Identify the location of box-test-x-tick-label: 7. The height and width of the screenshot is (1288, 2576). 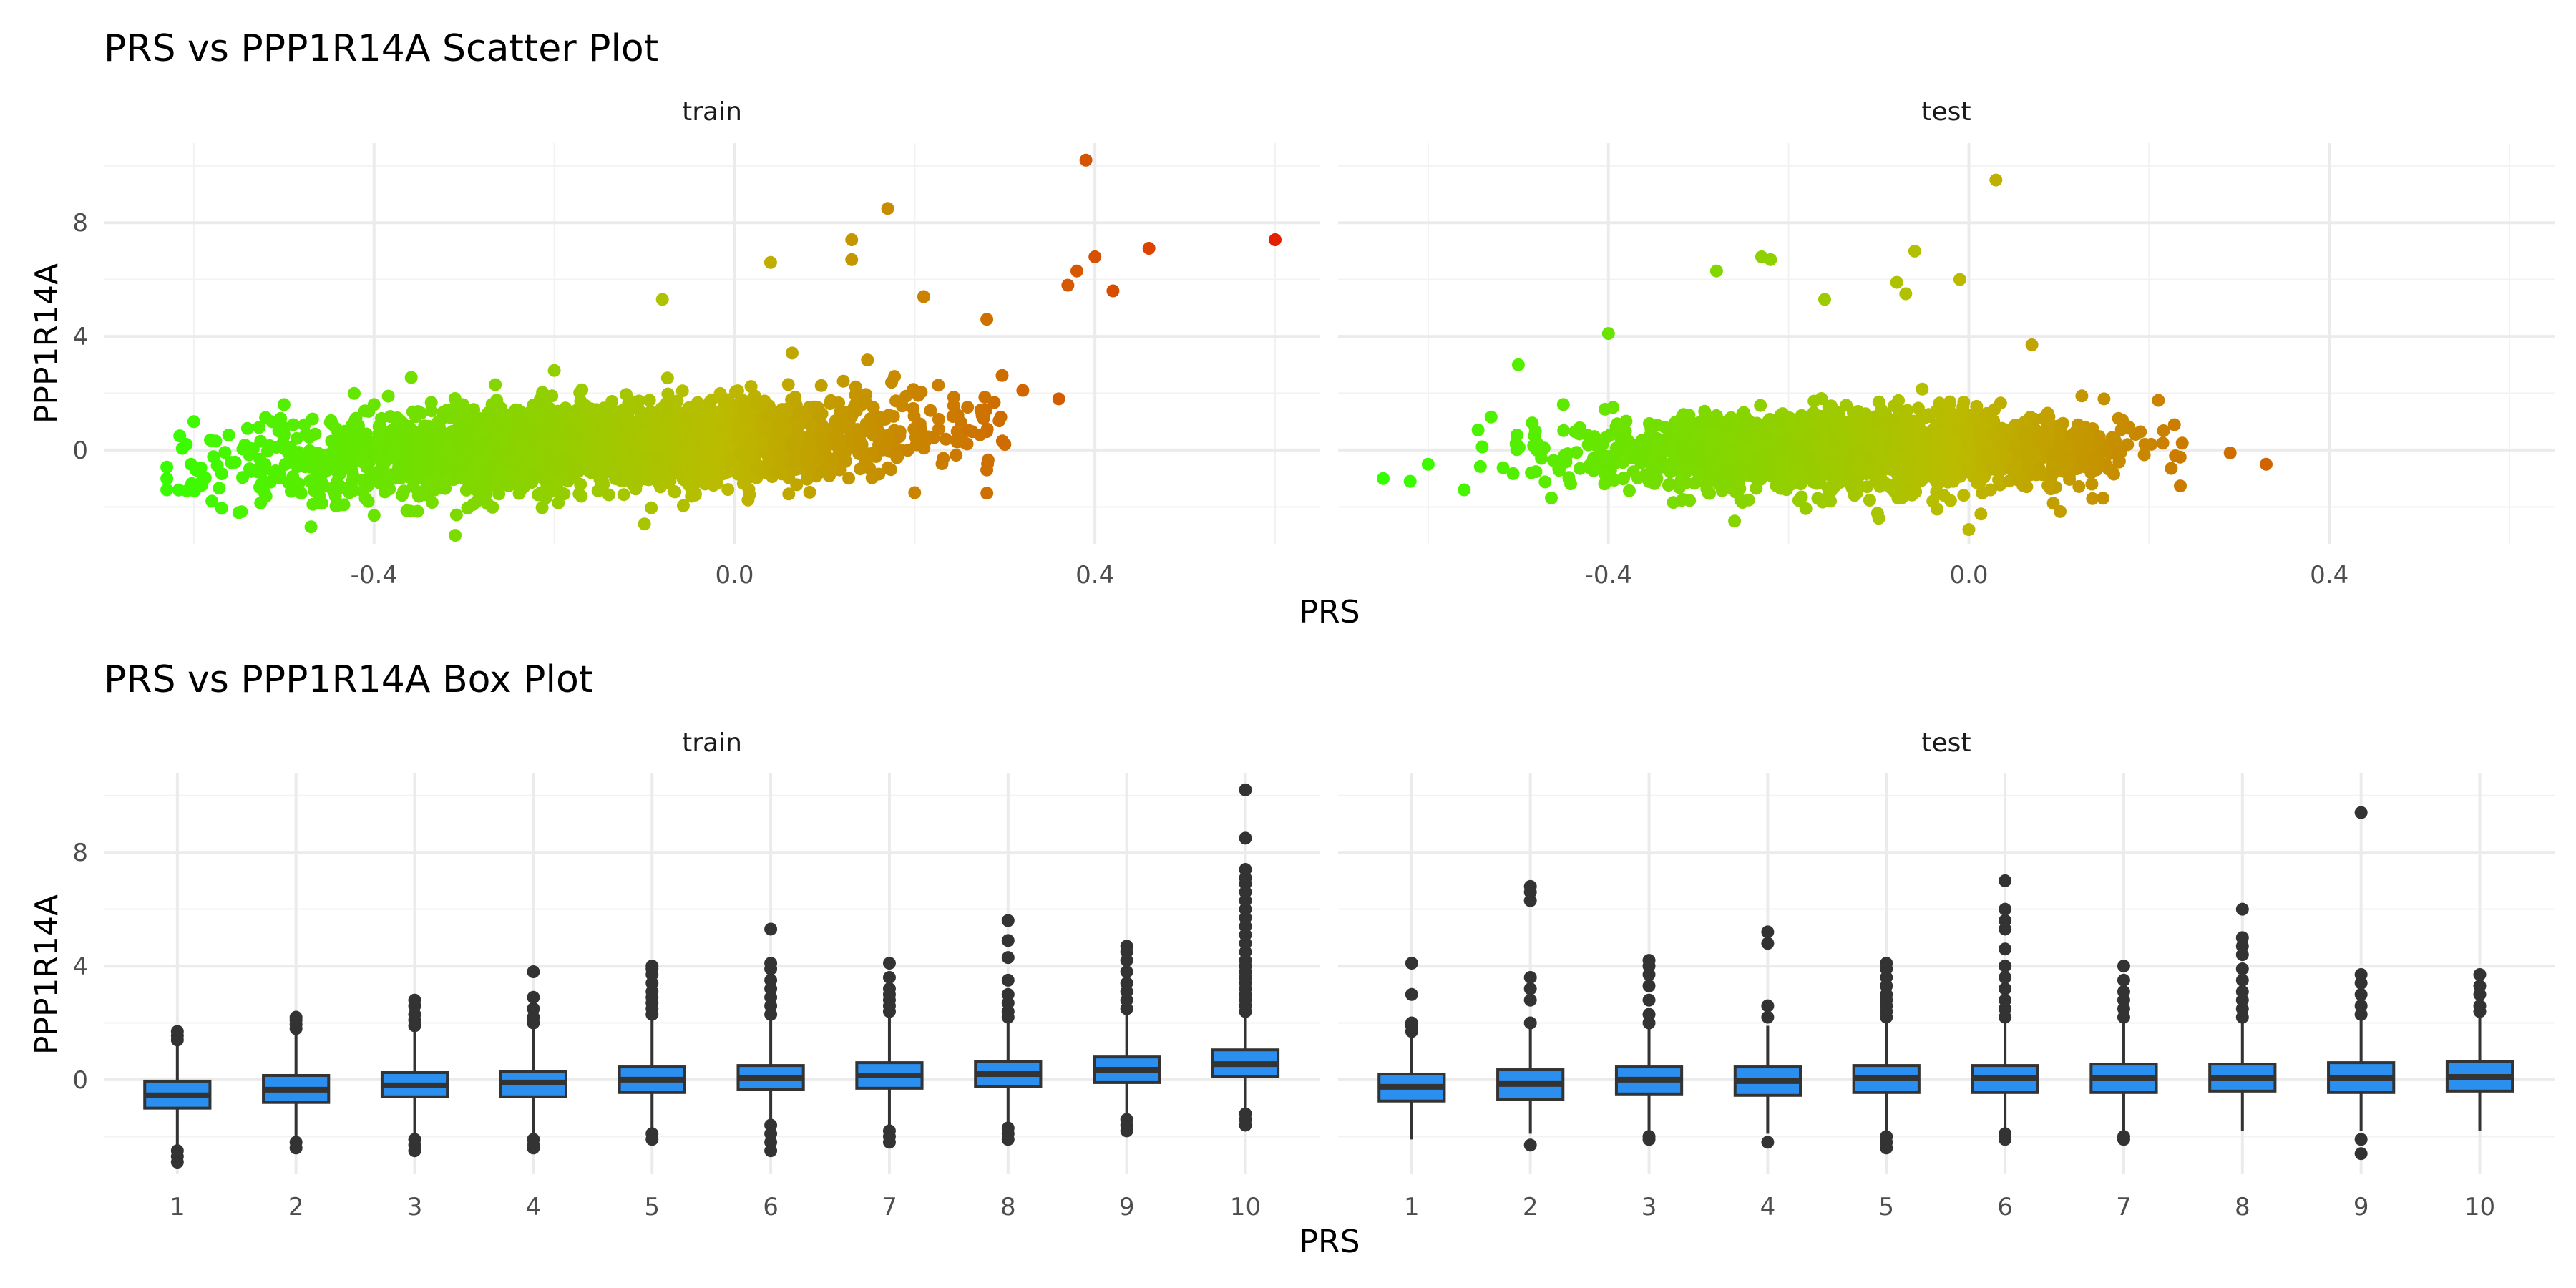
(2124, 1207).